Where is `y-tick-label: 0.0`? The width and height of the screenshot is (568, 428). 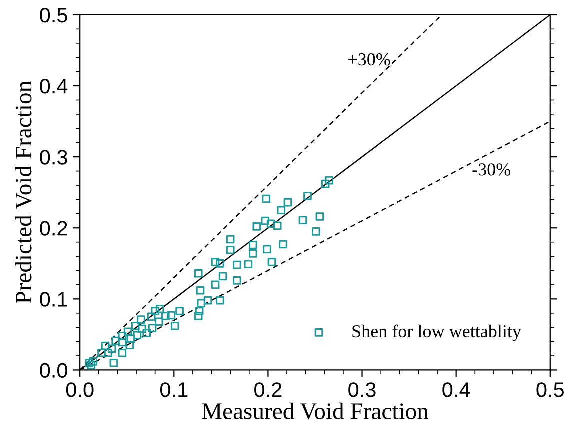 y-tick-label: 0.0 is located at coordinates (54, 370).